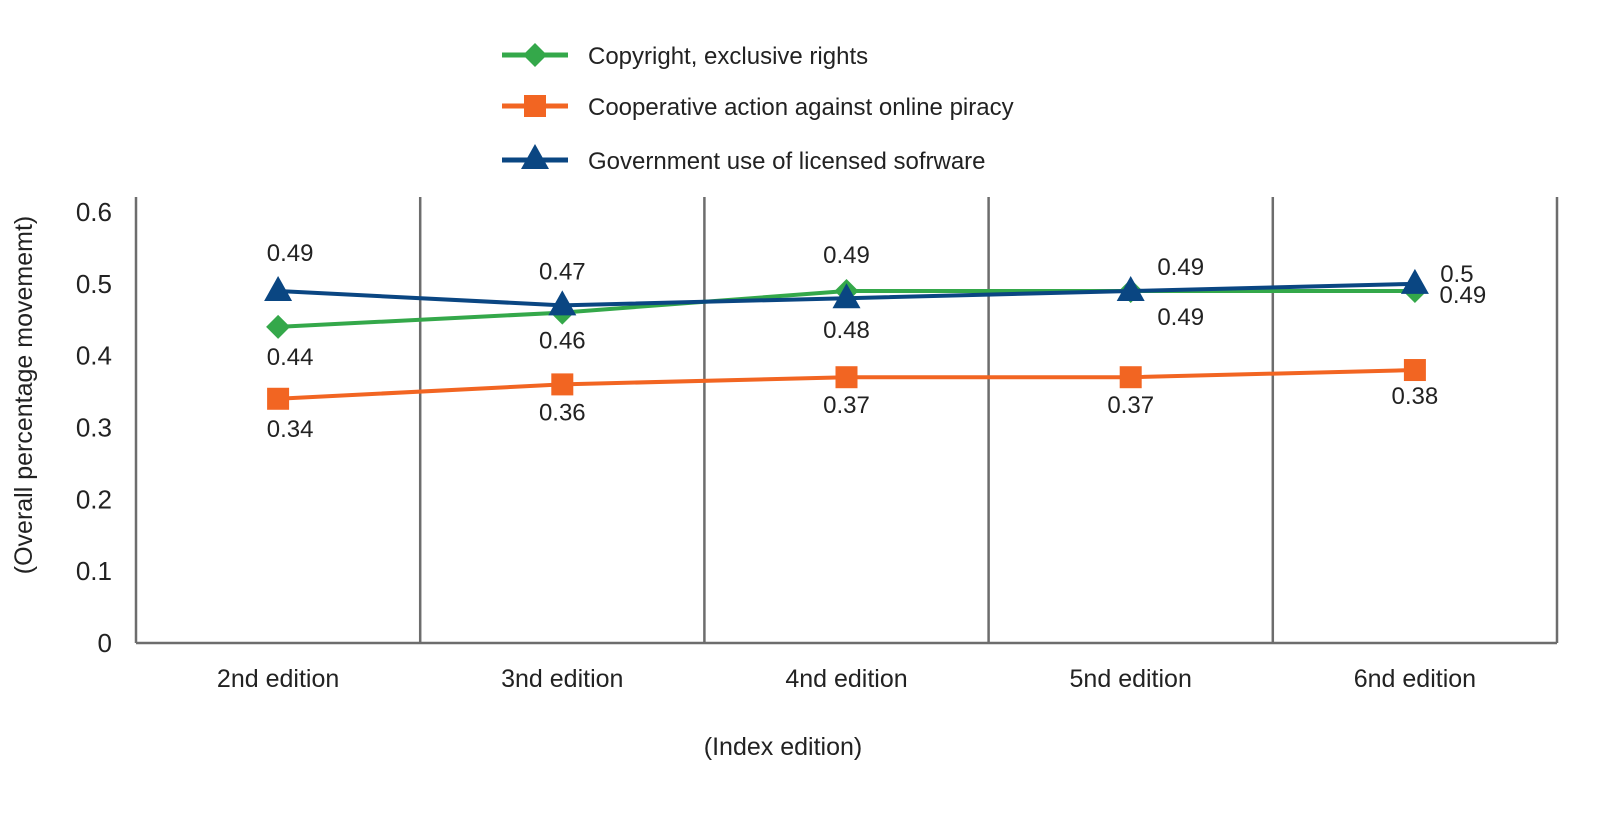 The height and width of the screenshot is (830, 1603). Describe the element at coordinates (24, 395) in the screenshot. I see `y-axis-title: (Overall percentage movememt)` at that location.